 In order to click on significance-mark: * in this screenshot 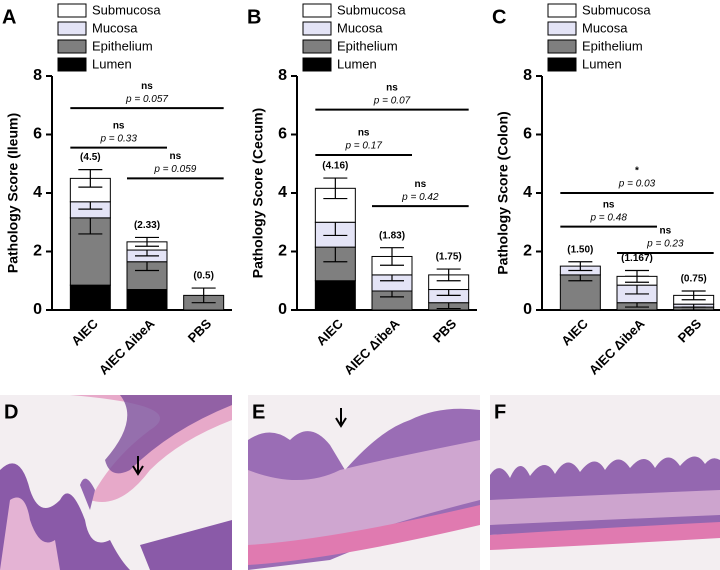, I will do `click(637, 171)`.